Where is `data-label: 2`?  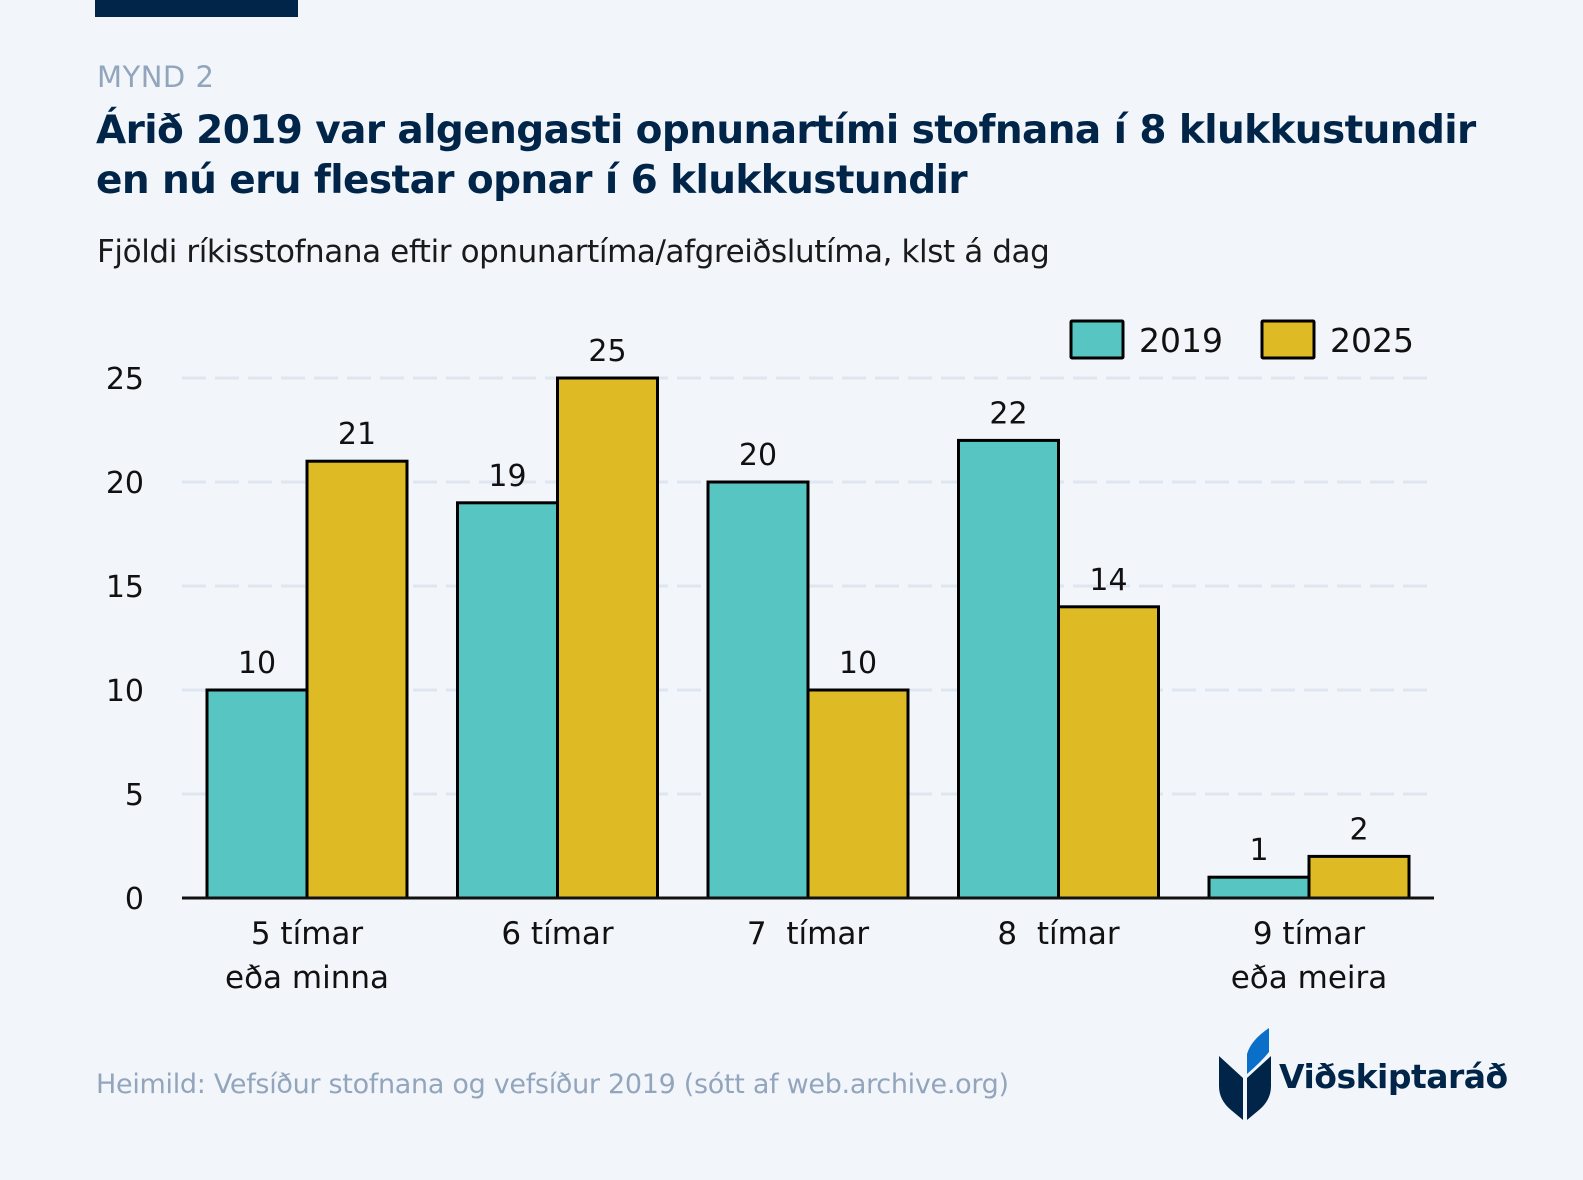
data-label: 2 is located at coordinates (1358, 829).